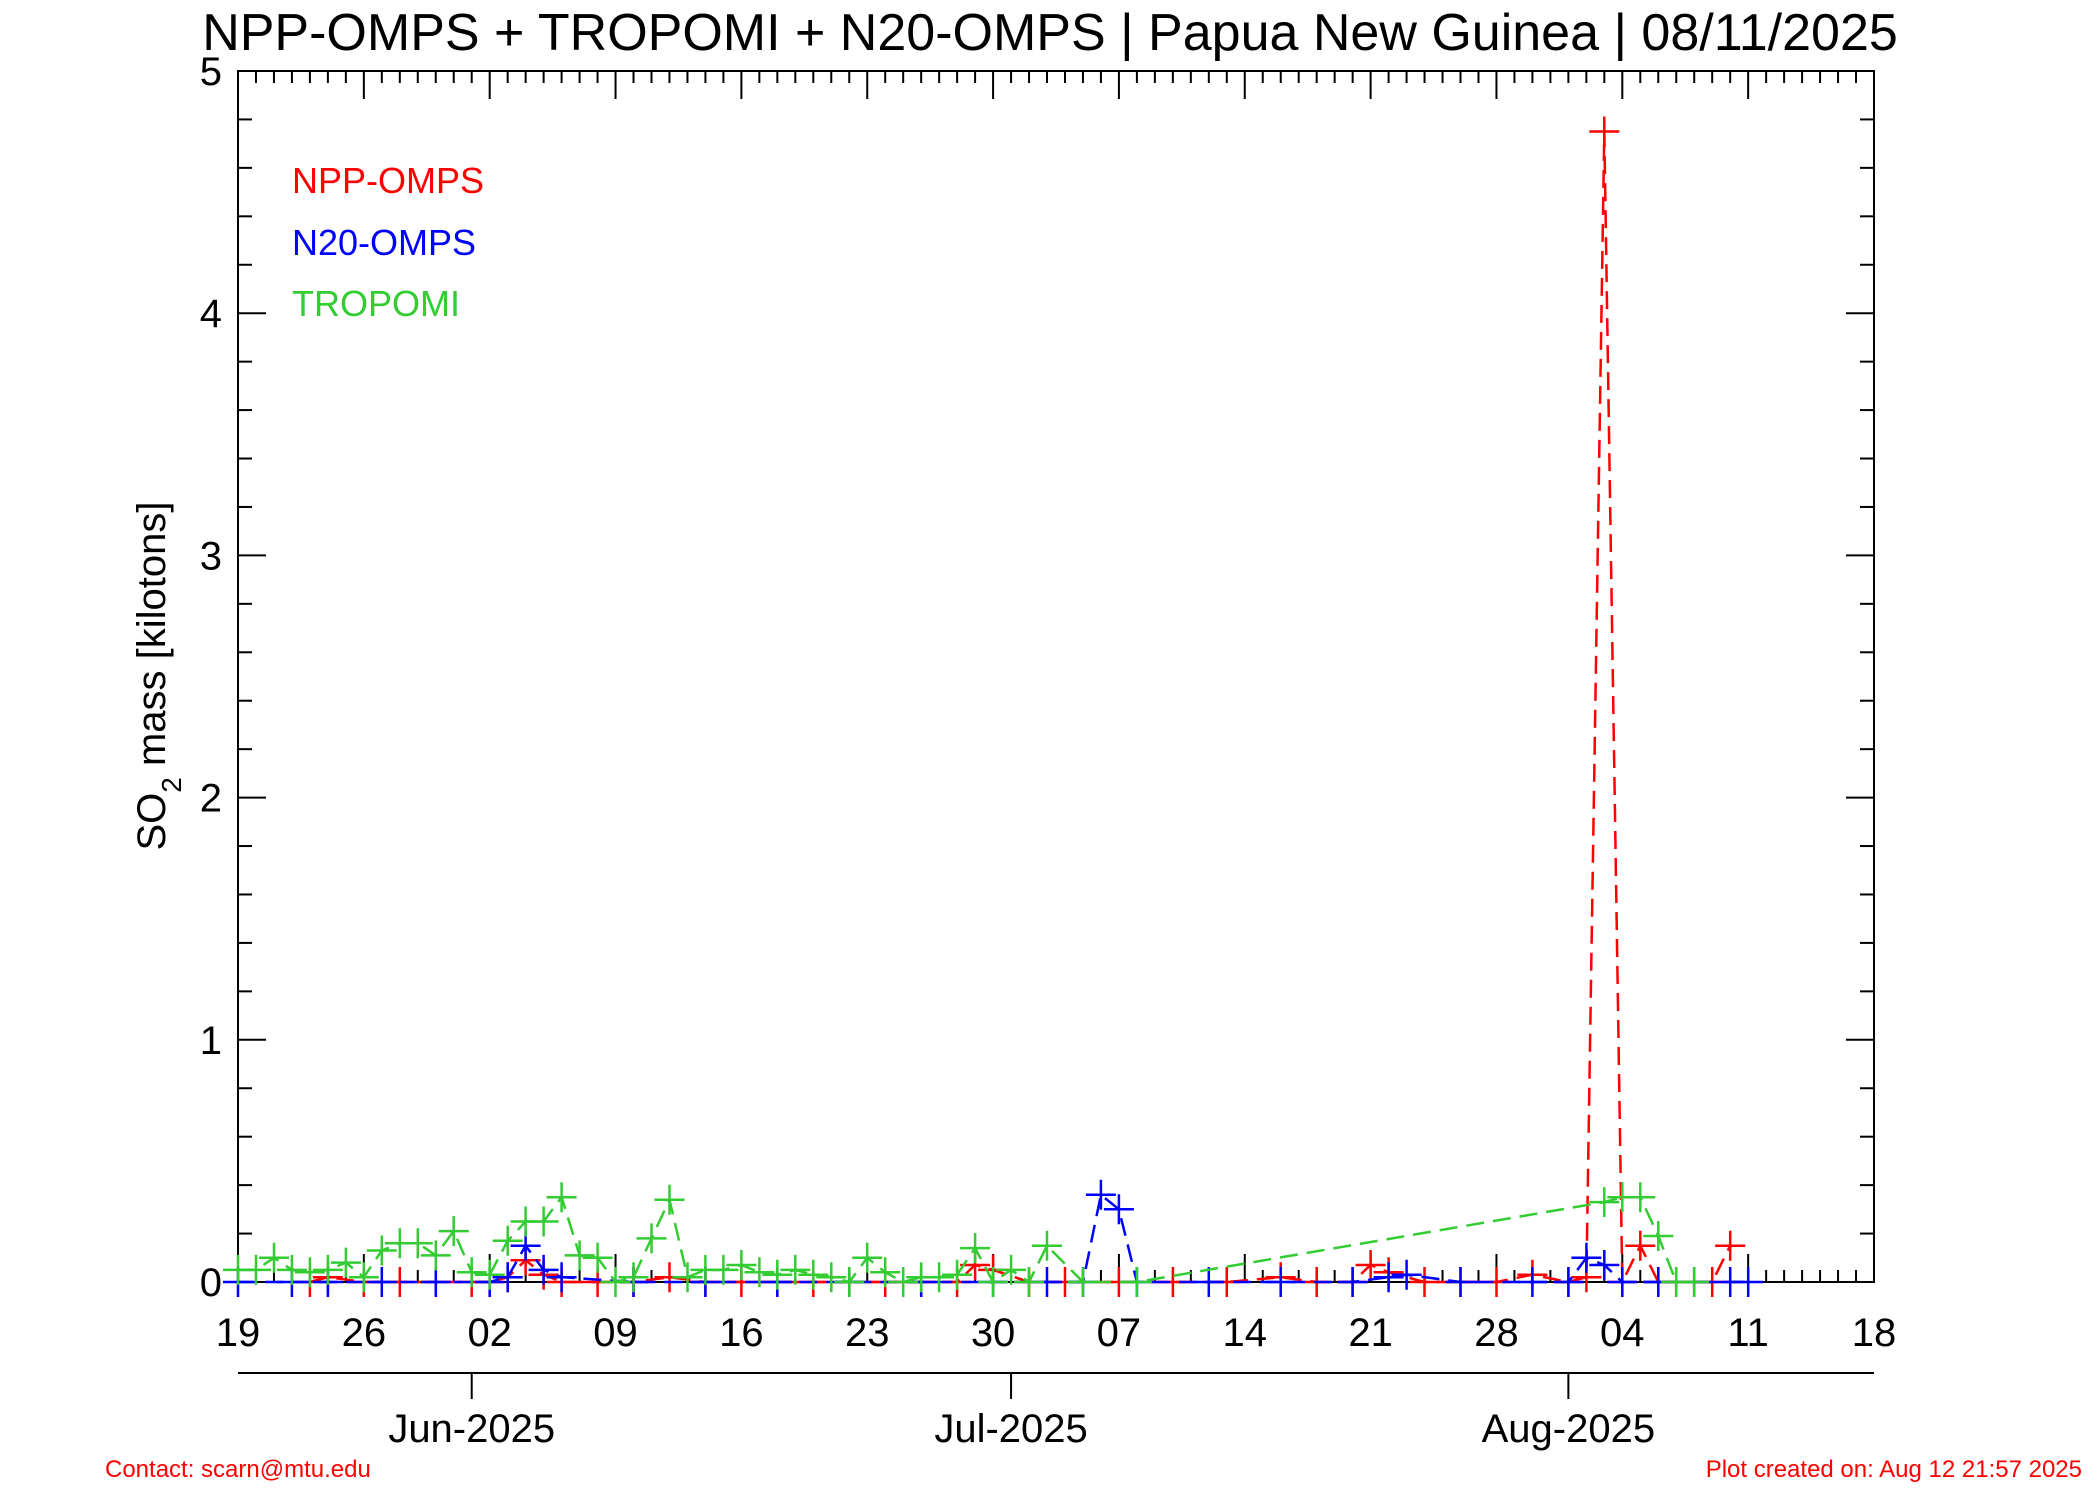 The height and width of the screenshot is (1500, 2100). Describe the element at coordinates (152, 639) in the screenshot. I see `y-axis-label-rest: mass [kilotons]` at that location.